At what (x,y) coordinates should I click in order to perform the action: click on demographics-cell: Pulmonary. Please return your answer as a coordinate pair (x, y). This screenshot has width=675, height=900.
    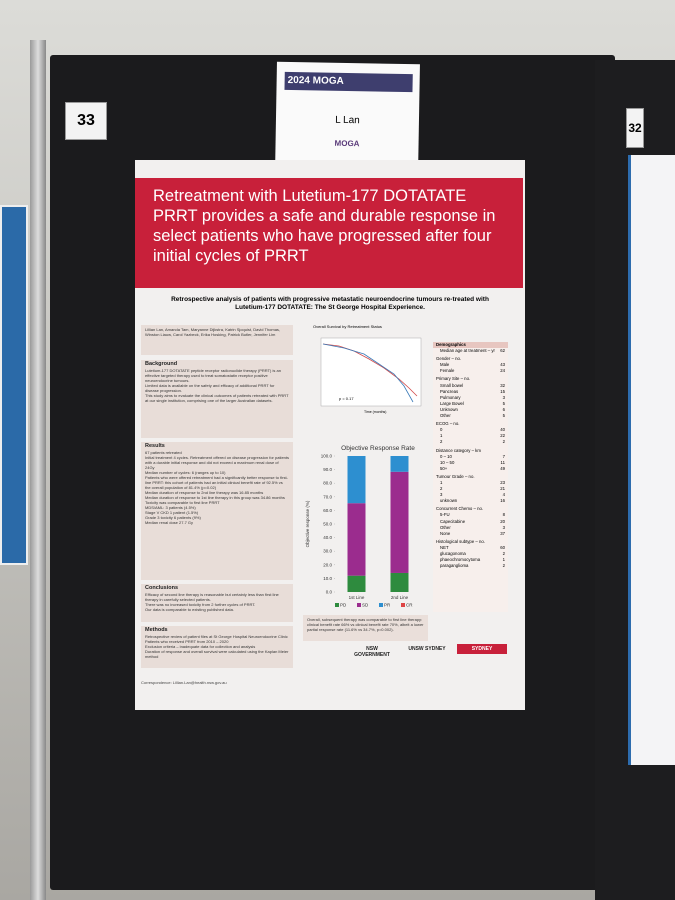
    Looking at the image, I should click on (450, 397).